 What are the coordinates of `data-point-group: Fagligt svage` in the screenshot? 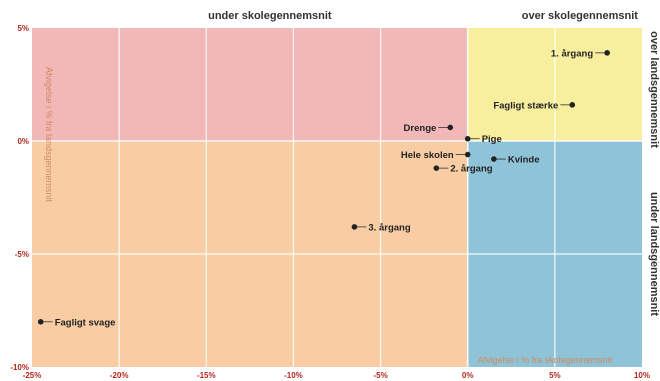 It's located at (76, 322).